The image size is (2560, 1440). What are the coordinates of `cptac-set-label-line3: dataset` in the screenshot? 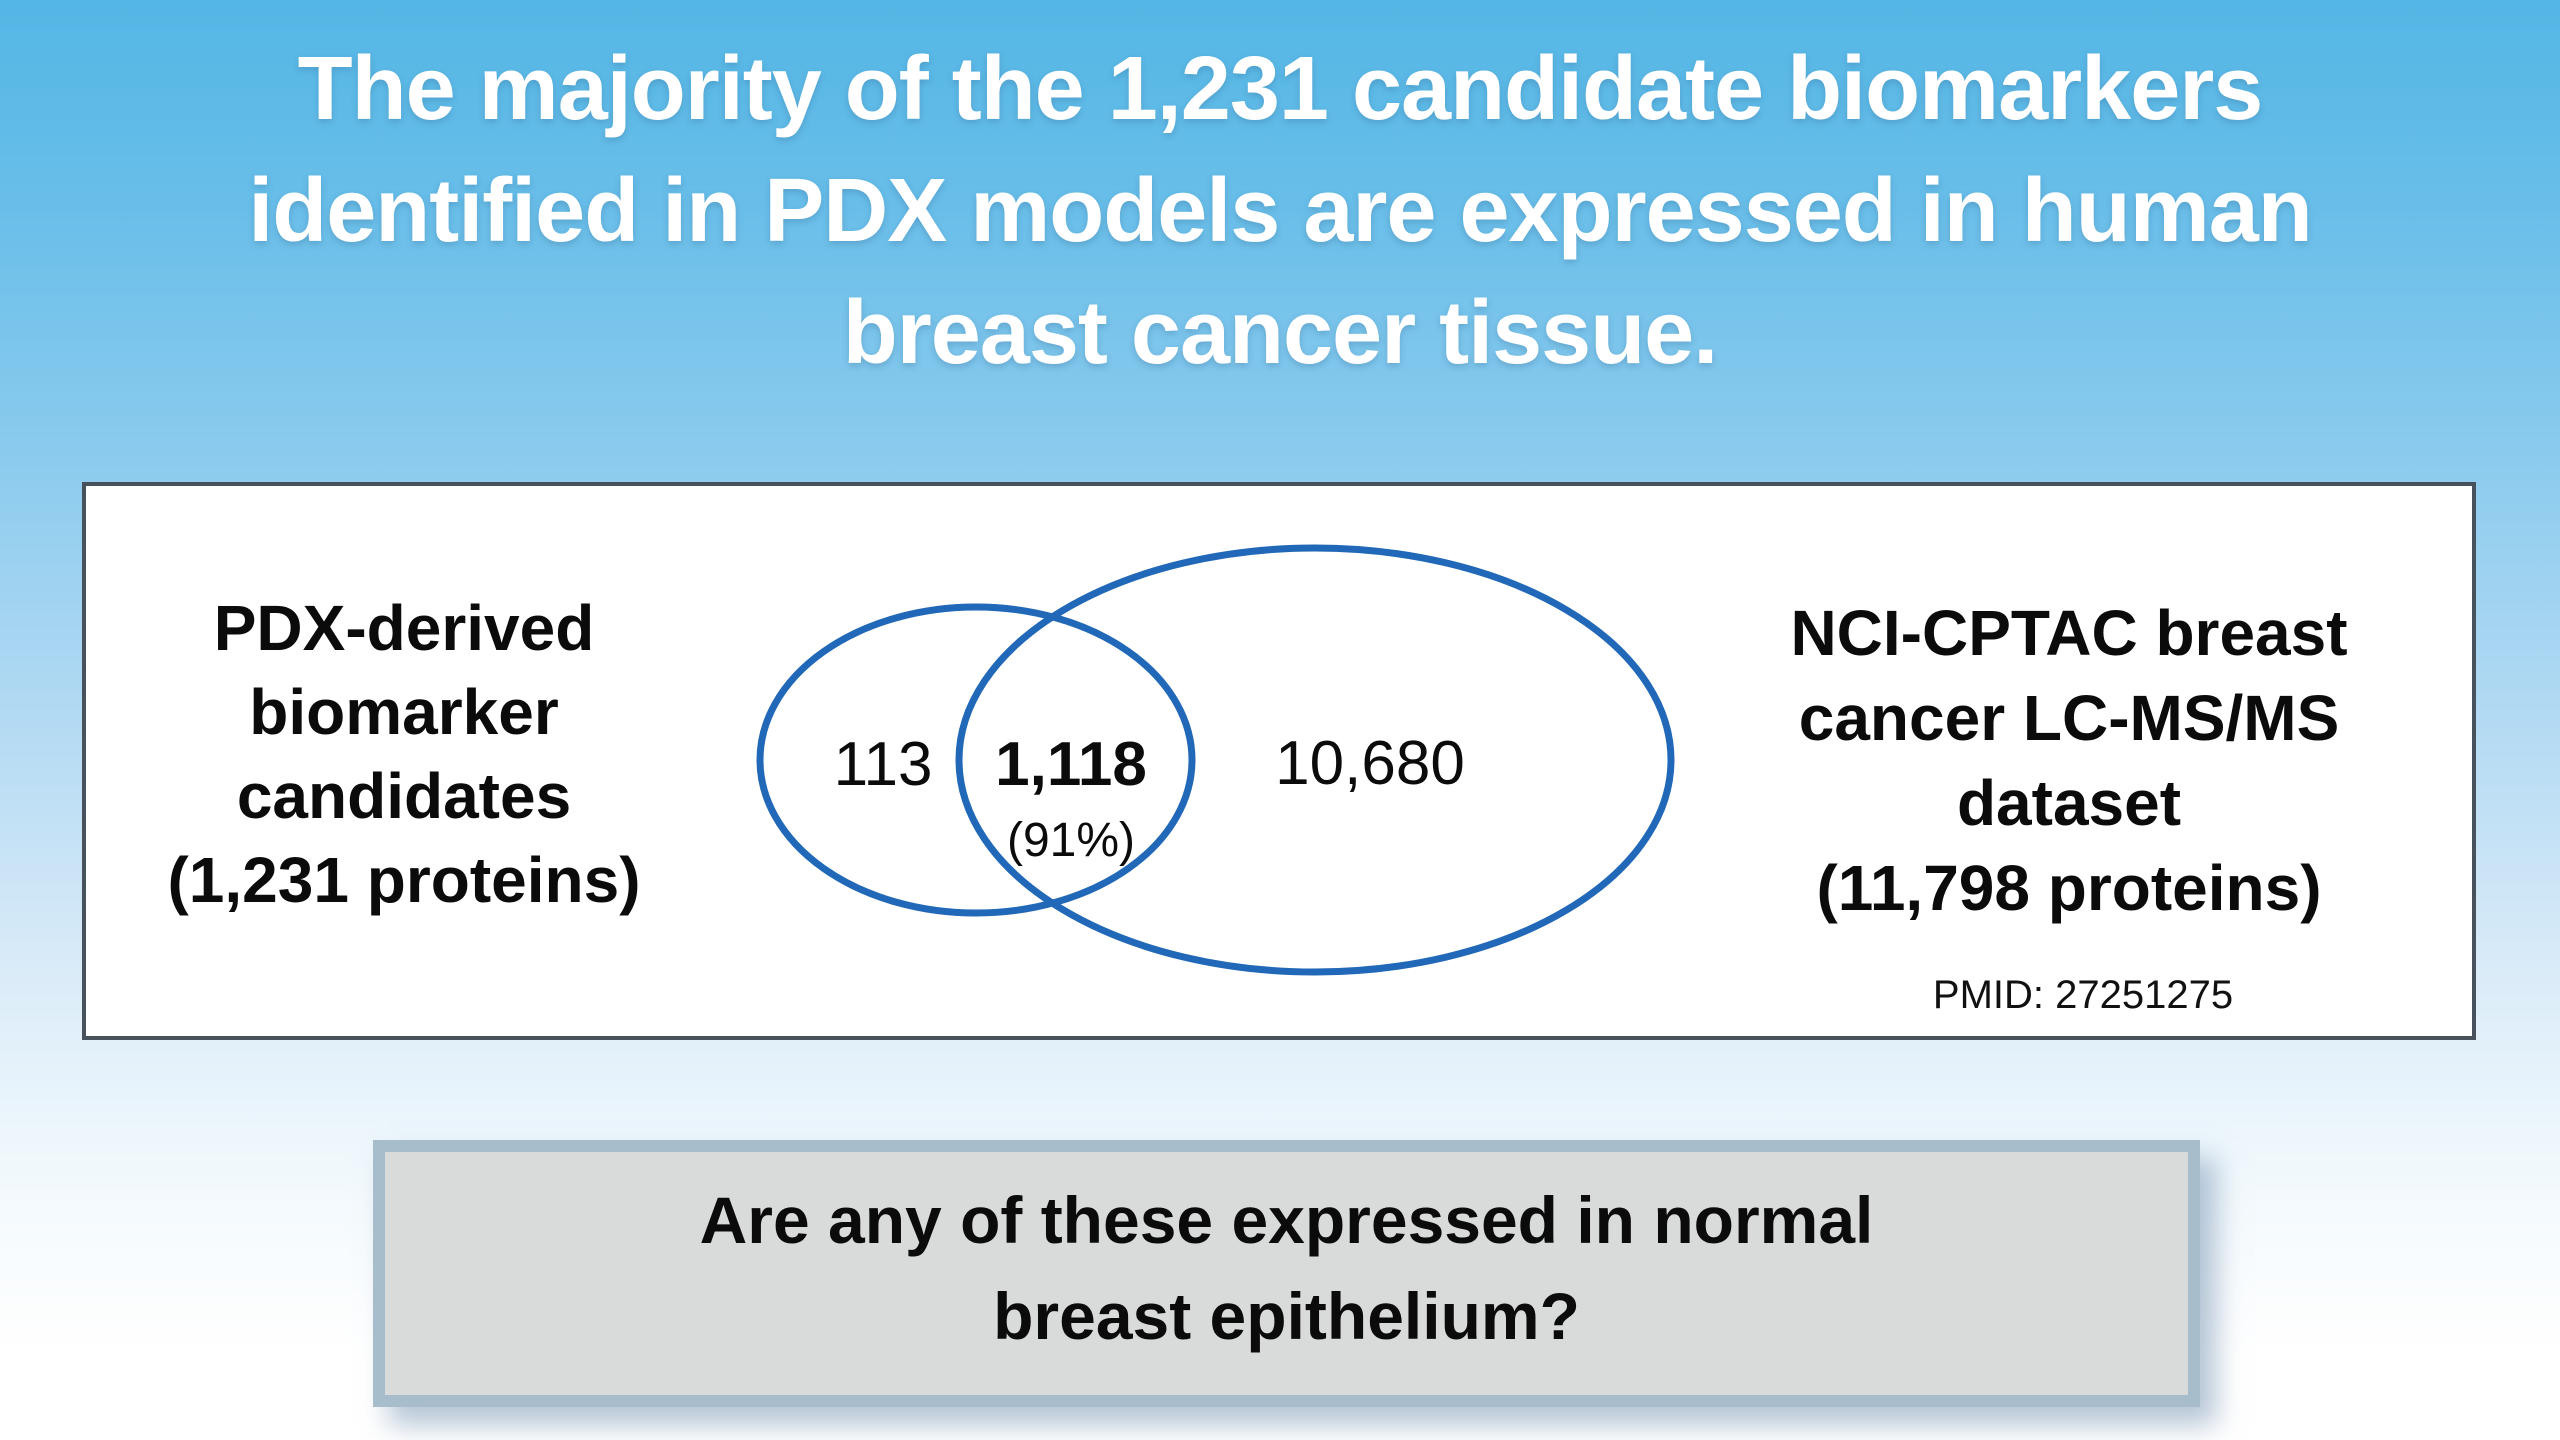 It's located at (2069, 803).